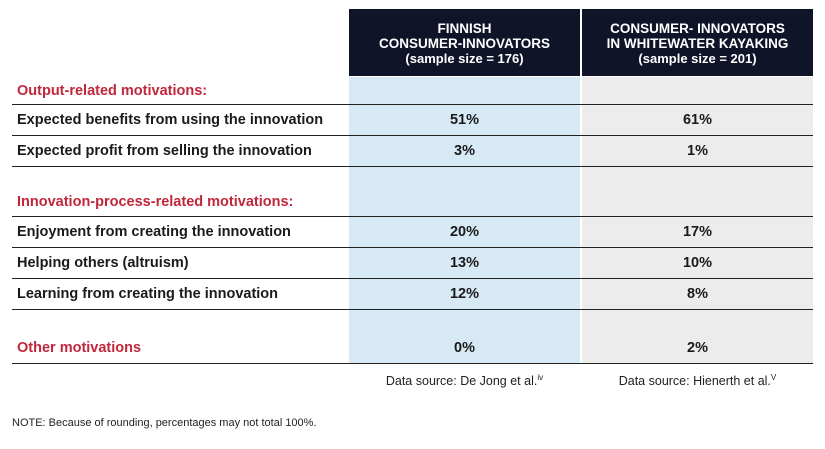 Image resolution: width=825 pixels, height=449 pixels. I want to click on column-header-sample-size: (sample size = 201), so click(697, 58).